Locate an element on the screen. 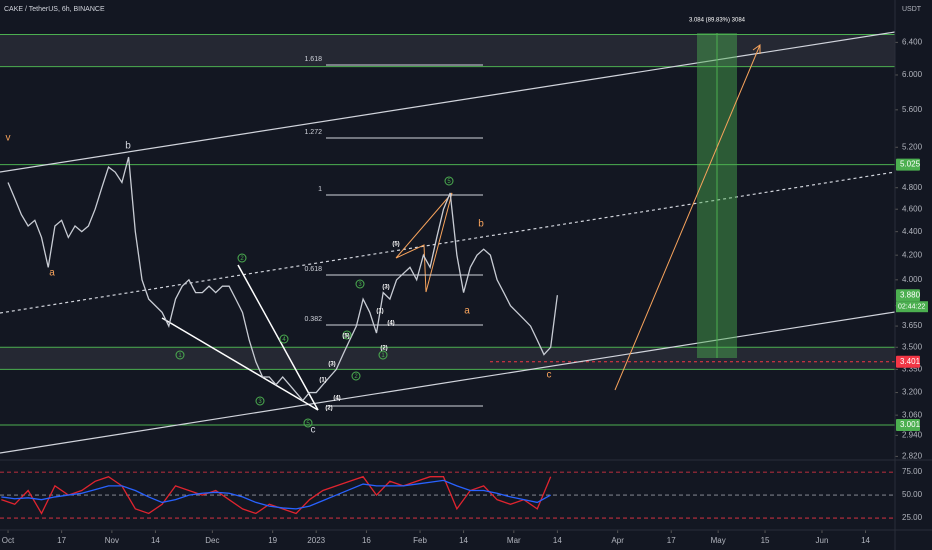 This screenshot has height=550, width=932. y-tick-label: 3.500 is located at coordinates (912, 346).